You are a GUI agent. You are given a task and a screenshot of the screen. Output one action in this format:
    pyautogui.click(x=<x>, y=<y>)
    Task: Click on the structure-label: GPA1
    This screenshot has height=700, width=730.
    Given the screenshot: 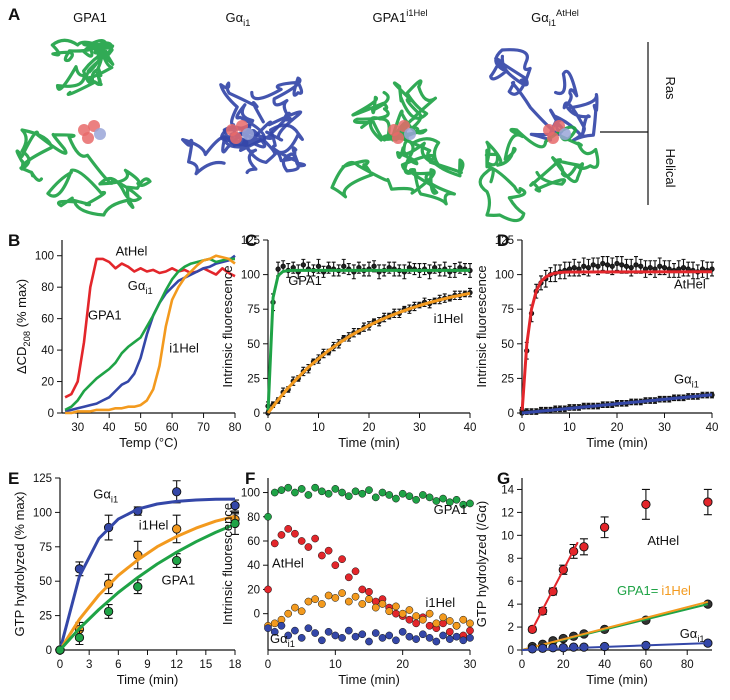 What is the action you would take?
    pyautogui.click(x=90, y=17)
    